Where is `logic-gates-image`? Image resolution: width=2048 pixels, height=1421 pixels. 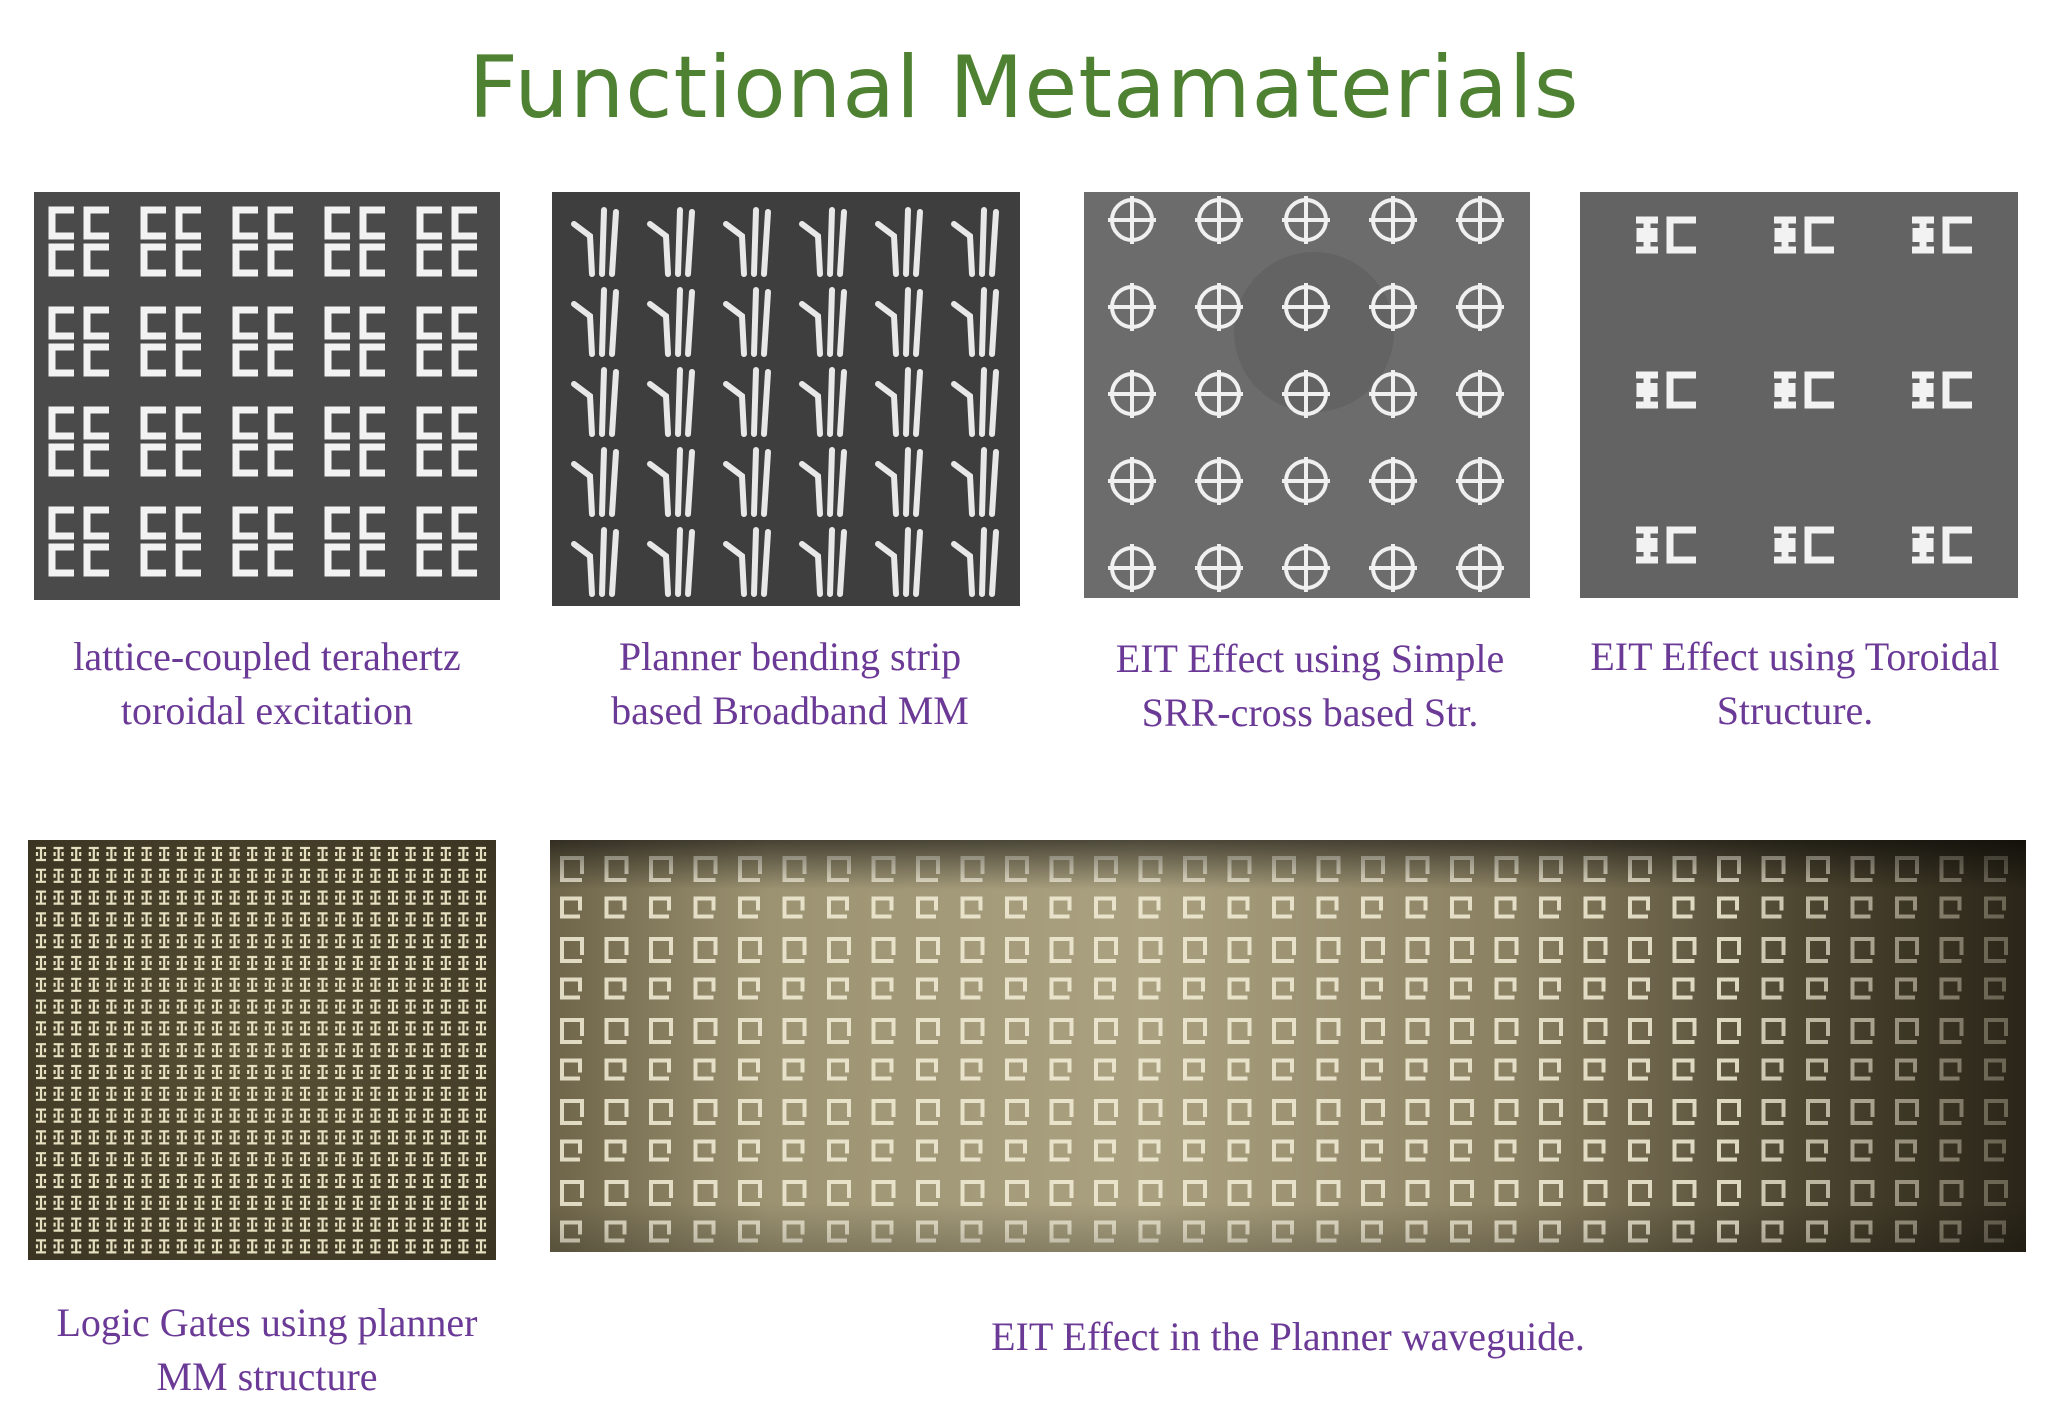
logic-gates-image is located at coordinates (262, 1050).